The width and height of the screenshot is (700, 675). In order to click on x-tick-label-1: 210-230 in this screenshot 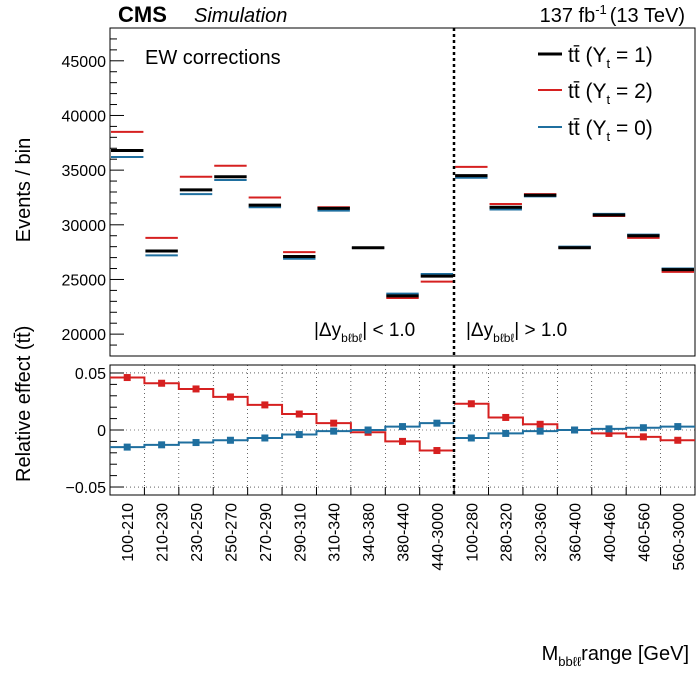, I will do `click(163, 532)`.